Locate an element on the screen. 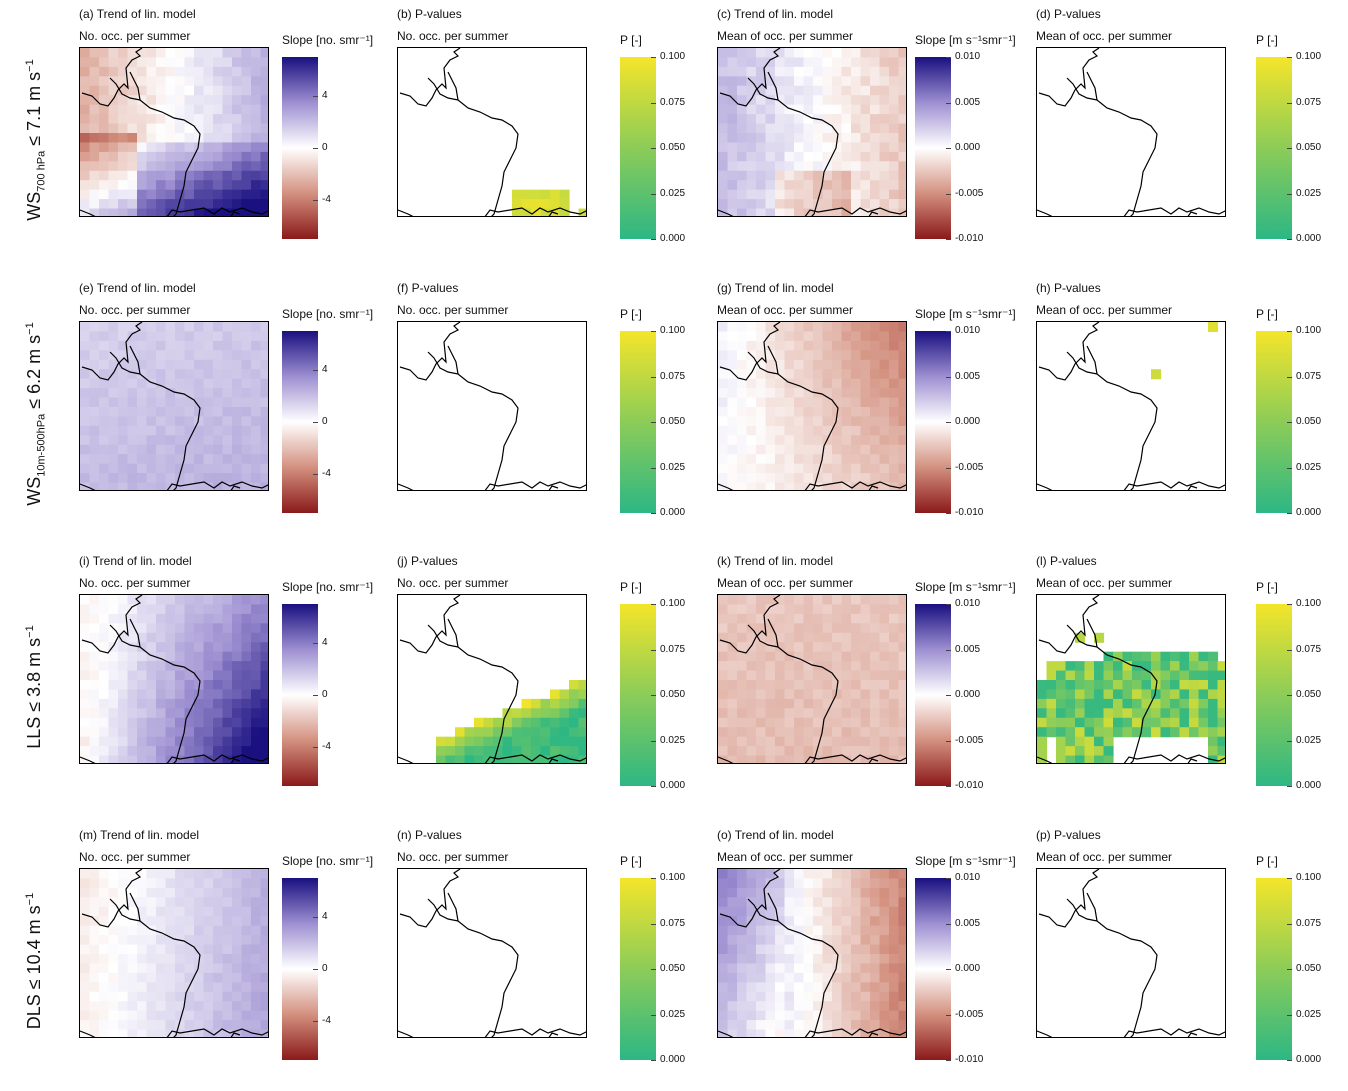 The image size is (1348, 1091). colorbar-tick-label: 0.075 is located at coordinates (673, 923).